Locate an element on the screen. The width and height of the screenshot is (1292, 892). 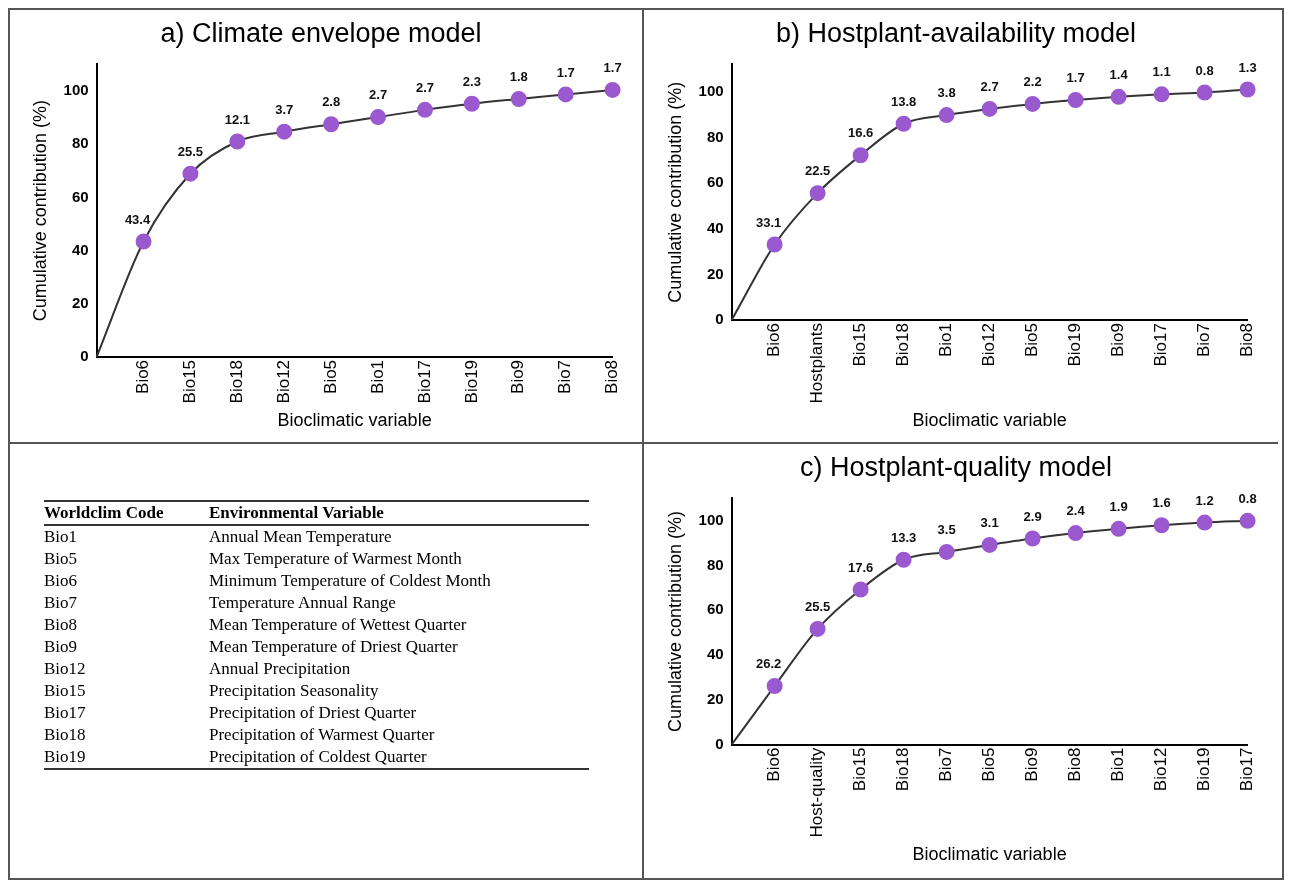
annotation: 2.4 is located at coordinates (1076, 511).